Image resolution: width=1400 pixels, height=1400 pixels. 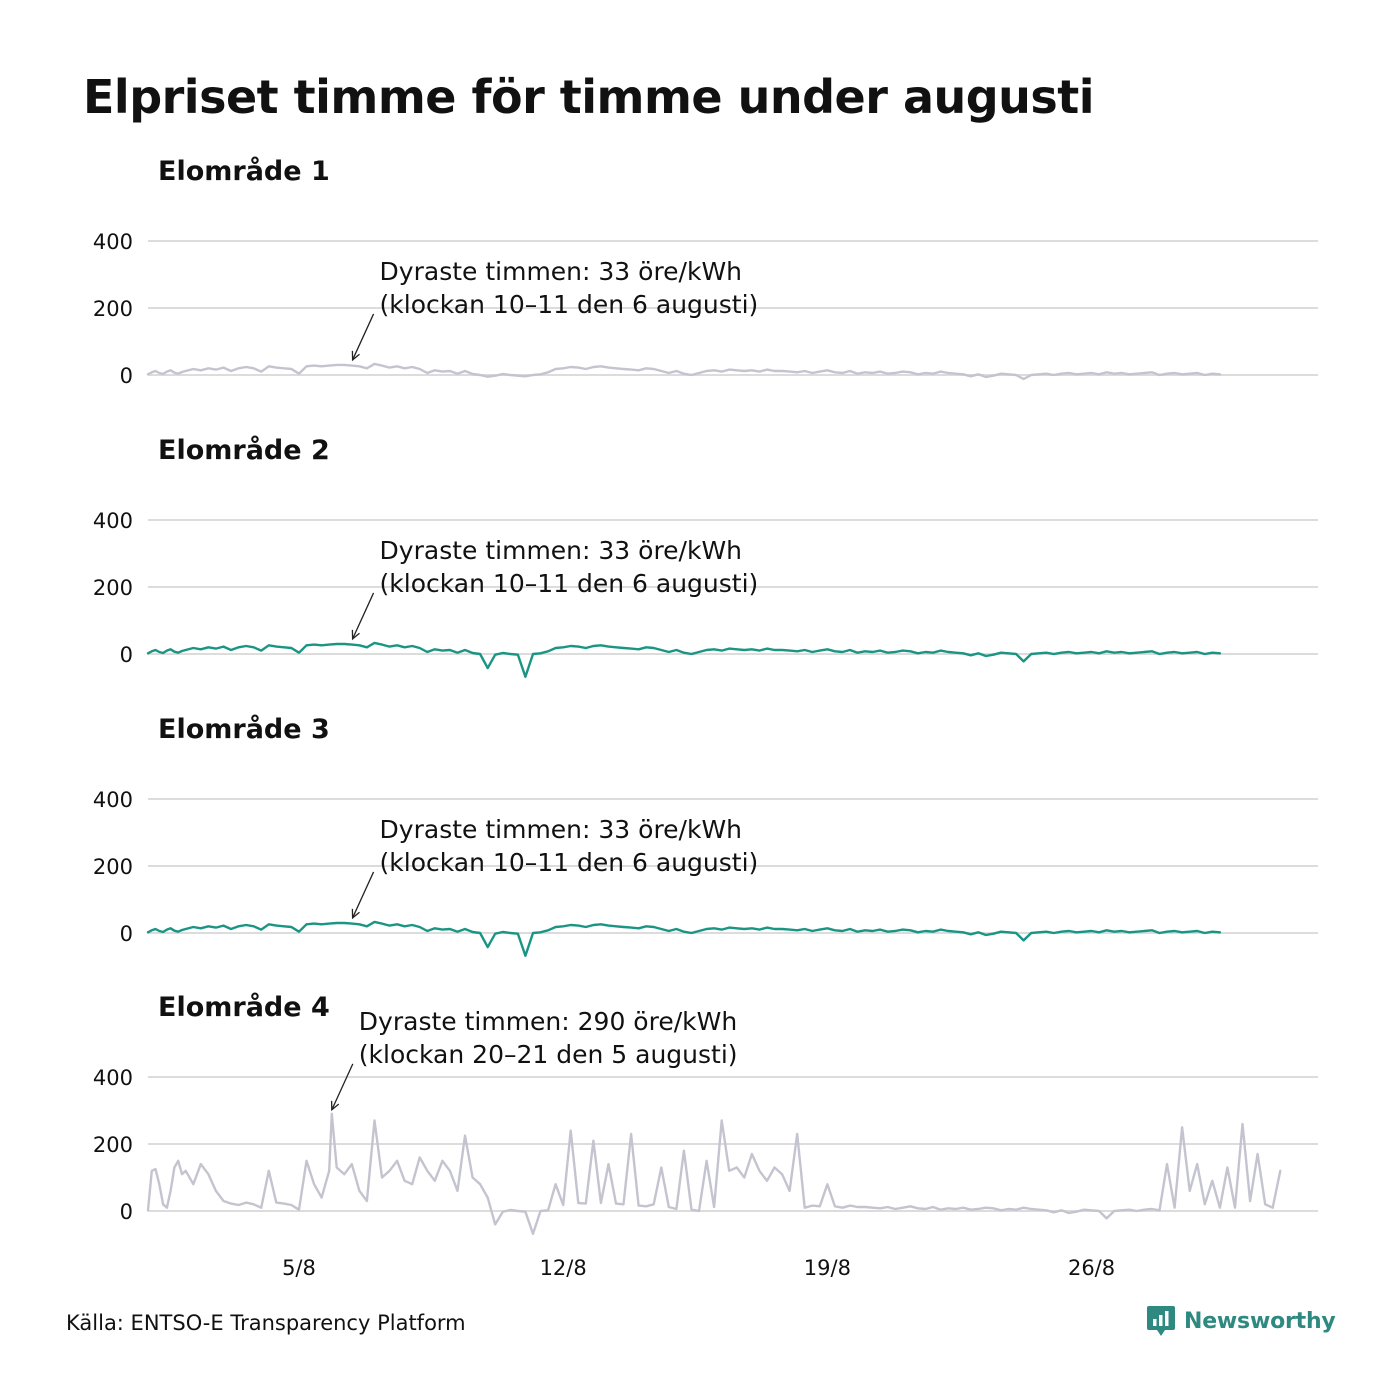 I want to click on panel-title: Elområde 3, so click(x=244, y=729).